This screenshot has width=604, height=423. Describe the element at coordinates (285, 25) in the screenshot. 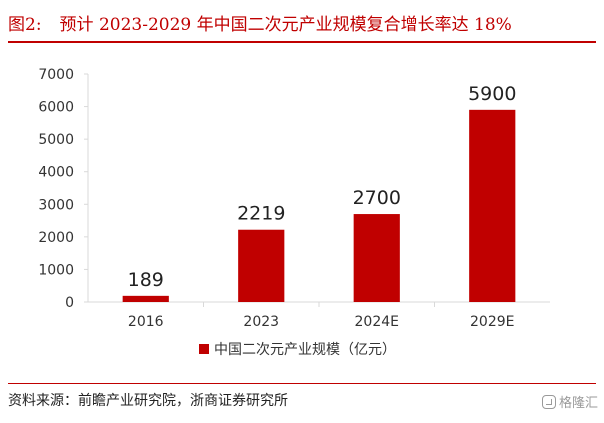

I see `figure-title: 预计 2023-2029 年中国二次元产业规模复合增长率达 18%` at that location.